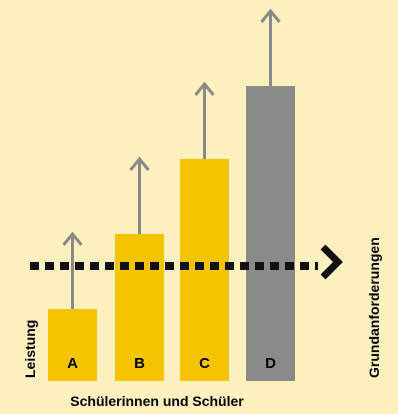 This screenshot has width=398, height=414. I want to click on bar-d, so click(270, 233).